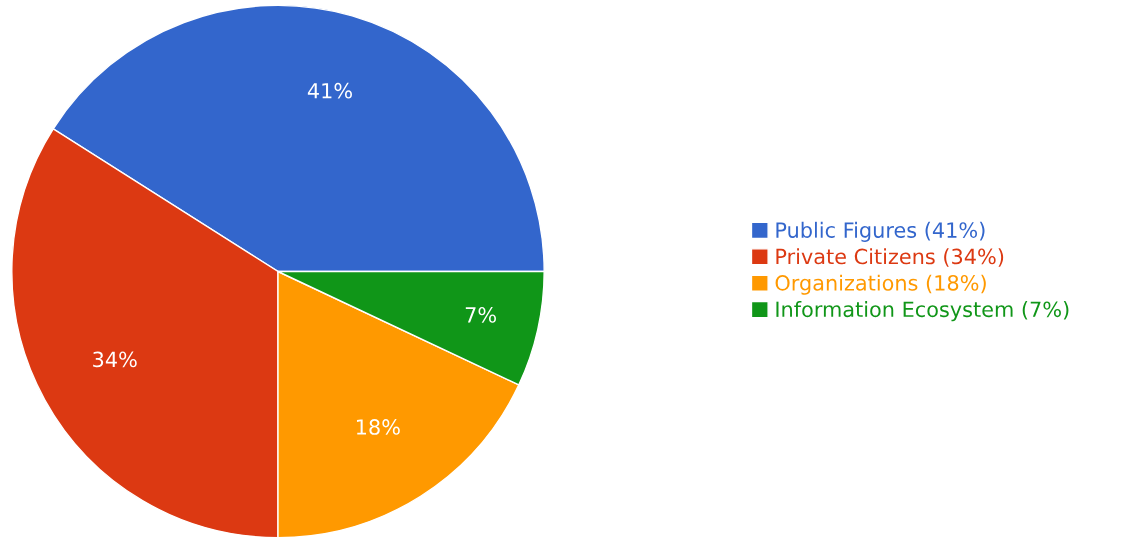  I want to click on data-label: 18%, so click(378, 427).